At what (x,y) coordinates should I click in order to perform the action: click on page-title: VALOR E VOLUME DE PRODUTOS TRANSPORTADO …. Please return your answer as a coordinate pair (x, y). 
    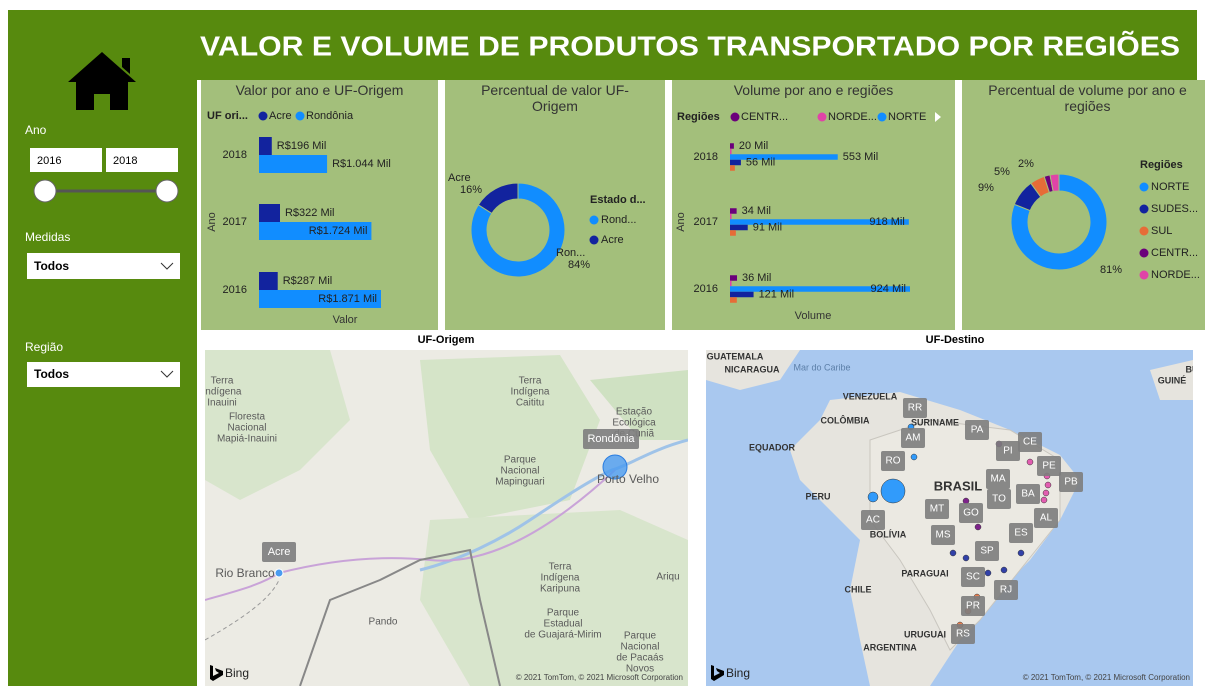
    Looking at the image, I should click on (690, 45).